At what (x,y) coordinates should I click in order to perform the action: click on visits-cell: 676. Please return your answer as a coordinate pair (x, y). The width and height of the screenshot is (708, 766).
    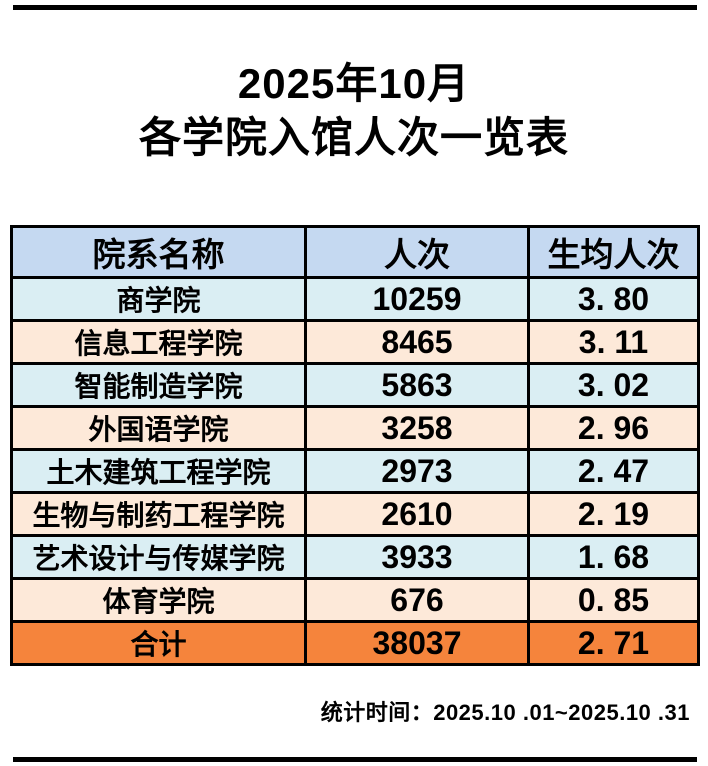
    Looking at the image, I should click on (417, 600).